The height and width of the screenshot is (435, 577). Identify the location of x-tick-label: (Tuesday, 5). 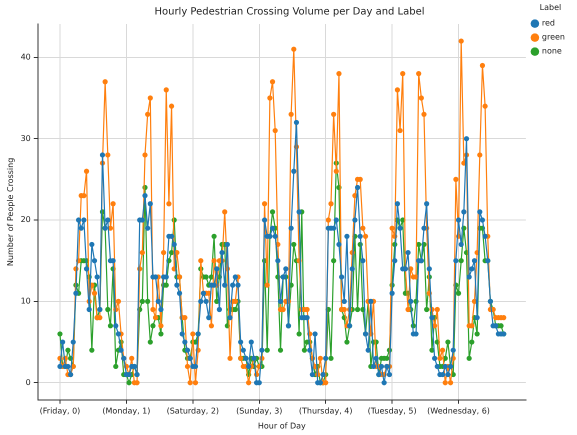
(392, 411).